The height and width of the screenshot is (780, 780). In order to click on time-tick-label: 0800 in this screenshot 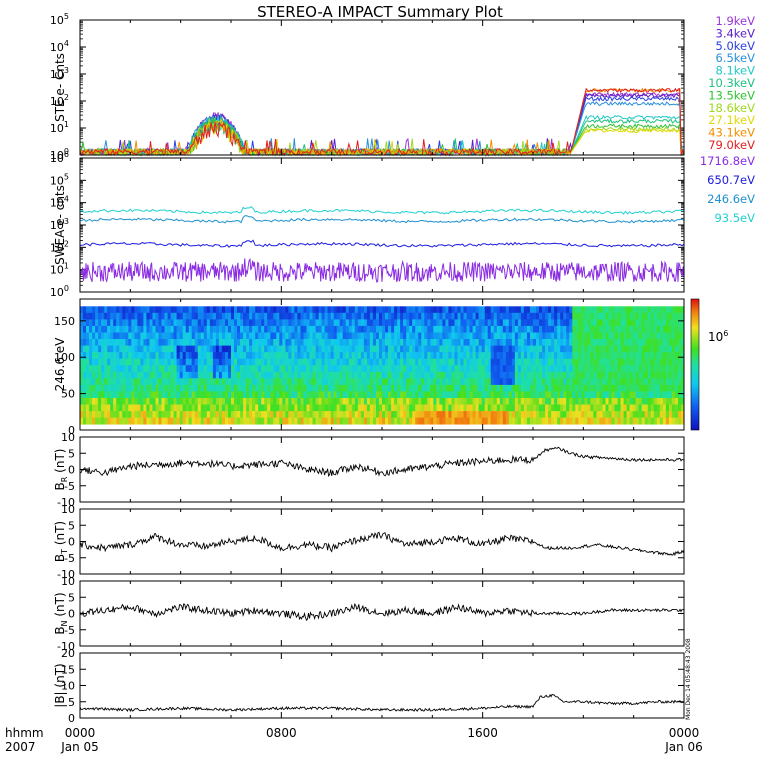, I will do `click(281, 733)`.